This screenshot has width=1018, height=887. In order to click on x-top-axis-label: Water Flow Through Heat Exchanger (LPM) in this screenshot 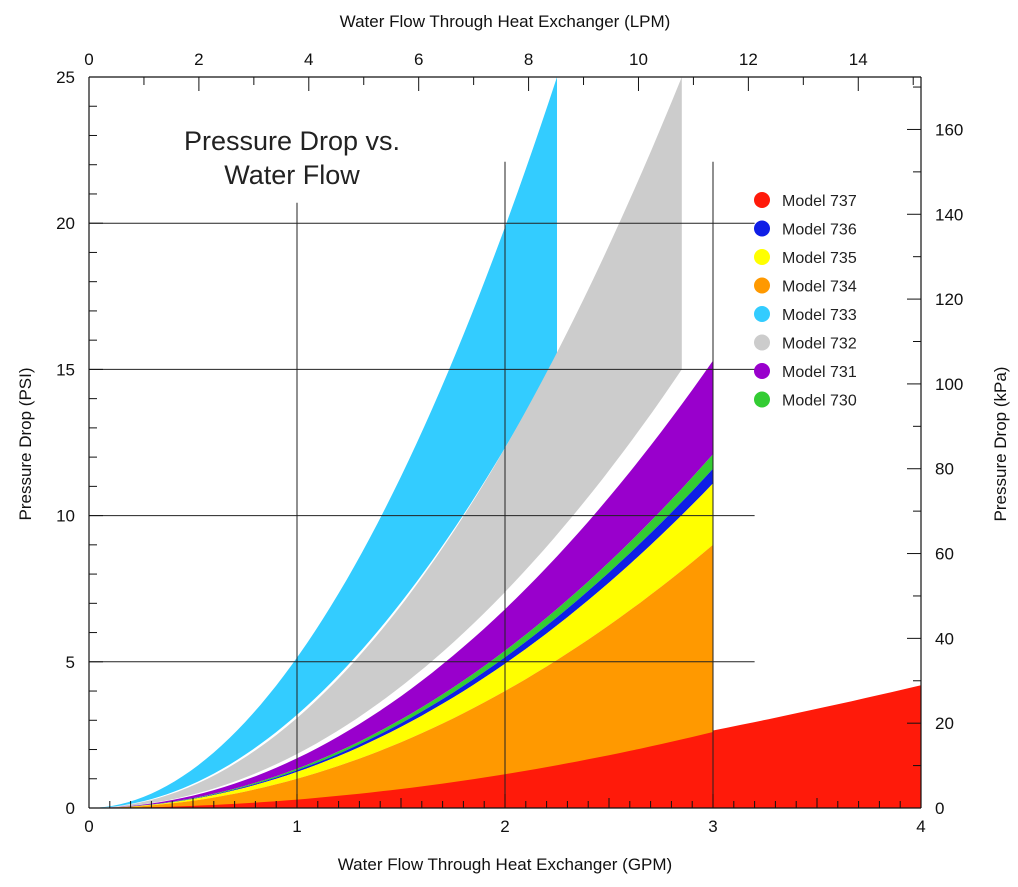, I will do `click(505, 21)`.